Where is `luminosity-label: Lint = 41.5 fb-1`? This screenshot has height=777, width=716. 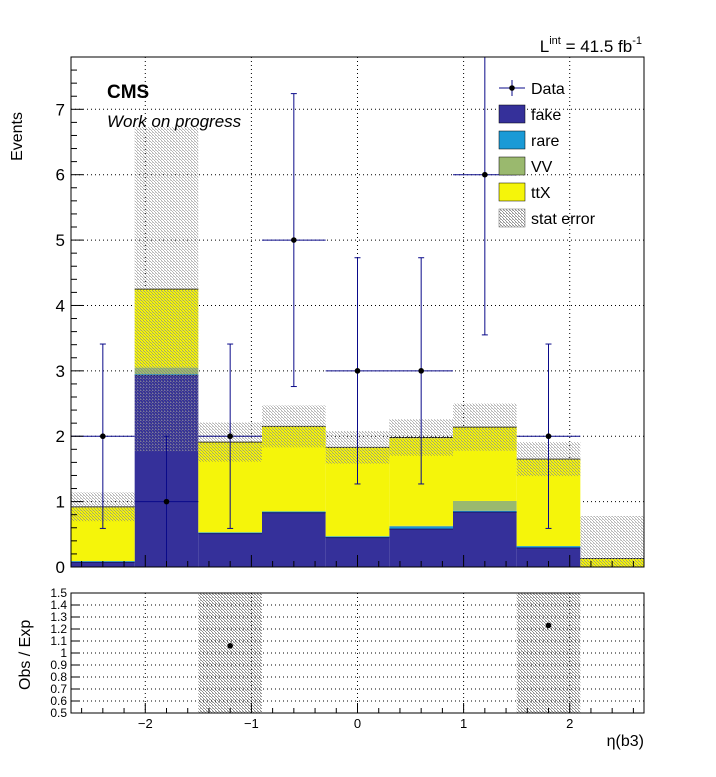
luminosity-label: Lint = 41.5 fb-1 is located at coordinates (591, 45).